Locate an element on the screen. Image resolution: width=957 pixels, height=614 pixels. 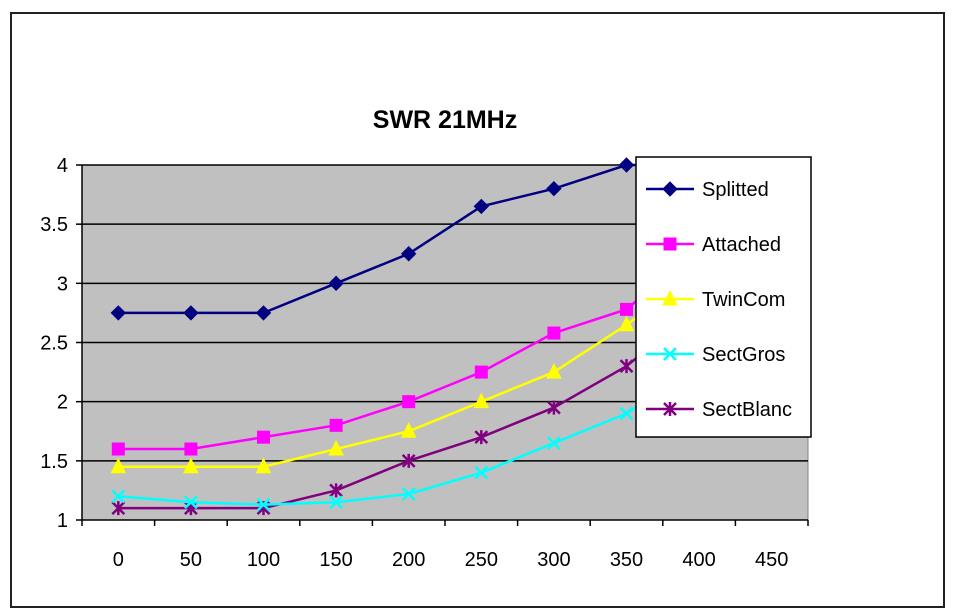
legend-item-splitted: Splitted is located at coordinates (707, 190).